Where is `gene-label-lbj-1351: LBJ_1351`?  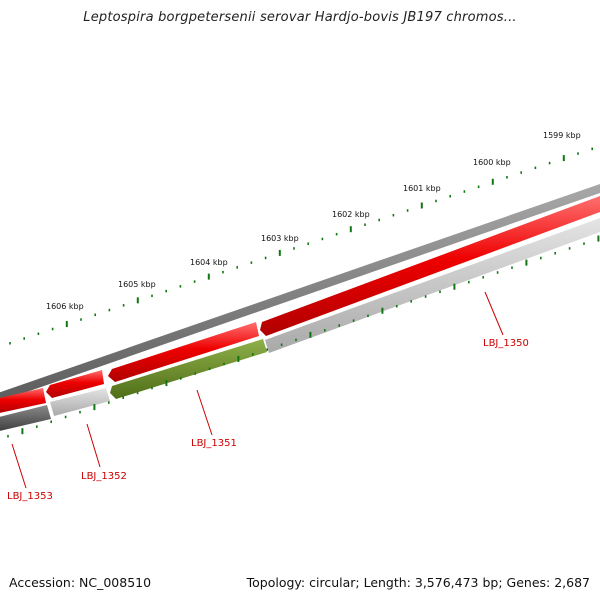 gene-label-lbj-1351: LBJ_1351 is located at coordinates (214, 443).